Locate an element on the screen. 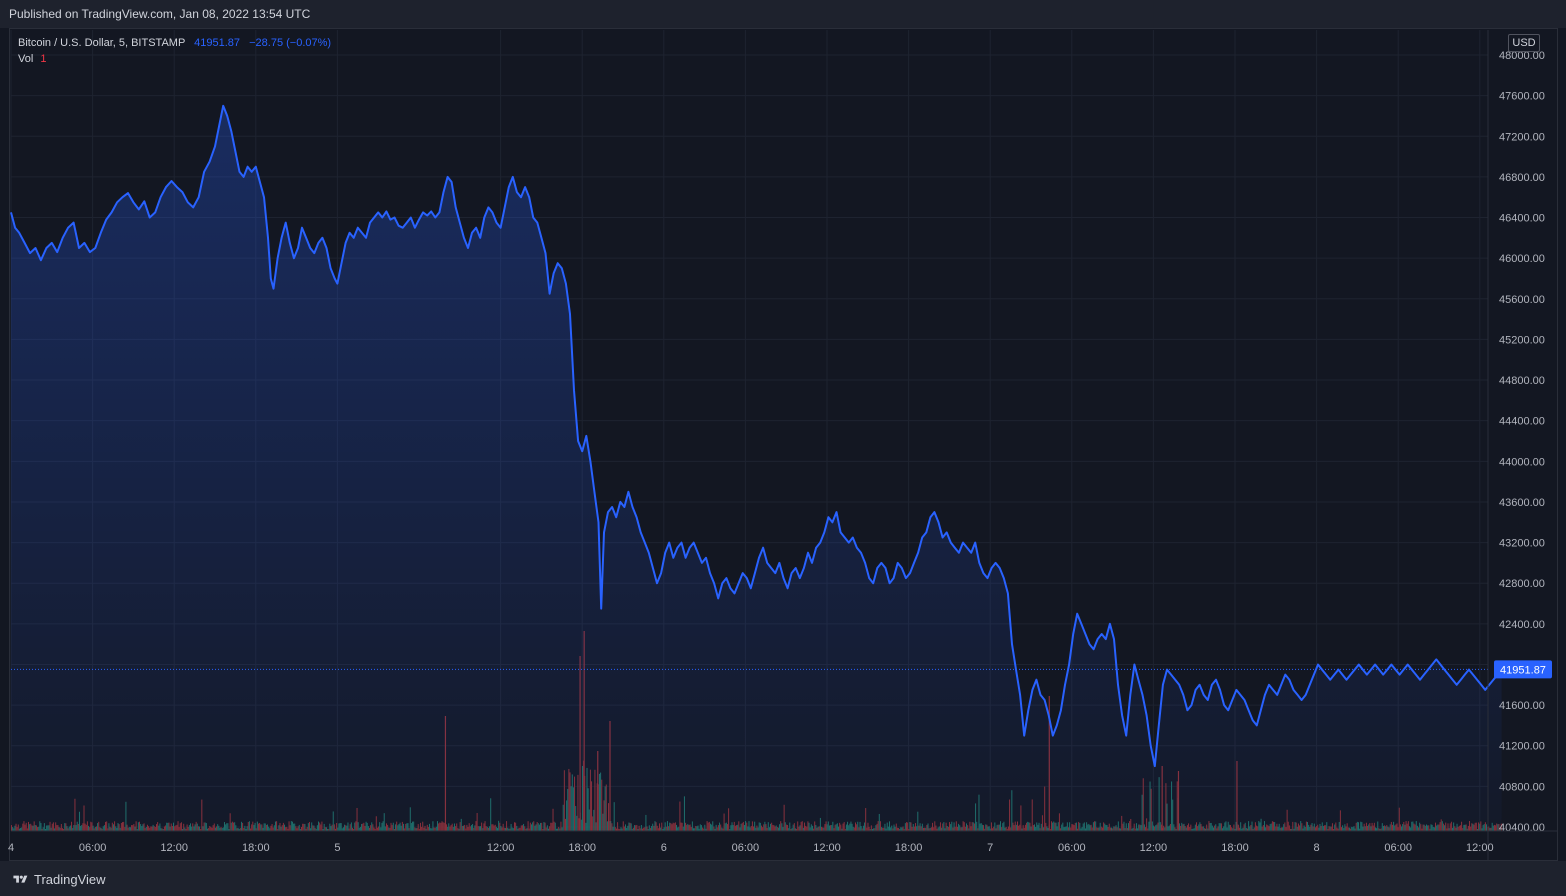  tradingview-logo: TradingView is located at coordinates (59, 879).